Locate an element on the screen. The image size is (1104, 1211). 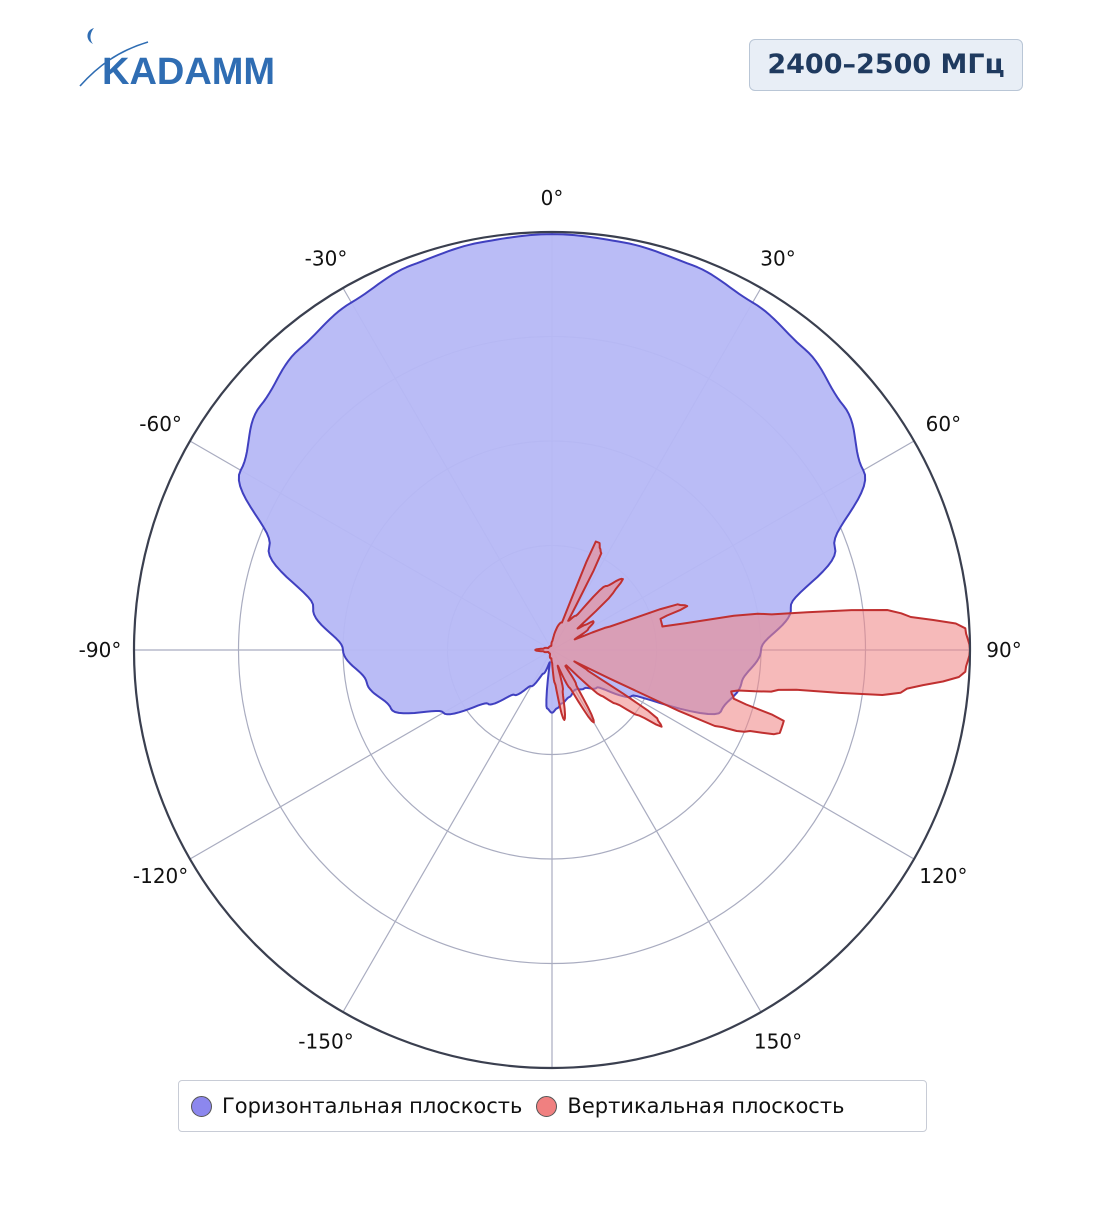
logo-wordmark: KADAMM is located at coordinates (188, 70).